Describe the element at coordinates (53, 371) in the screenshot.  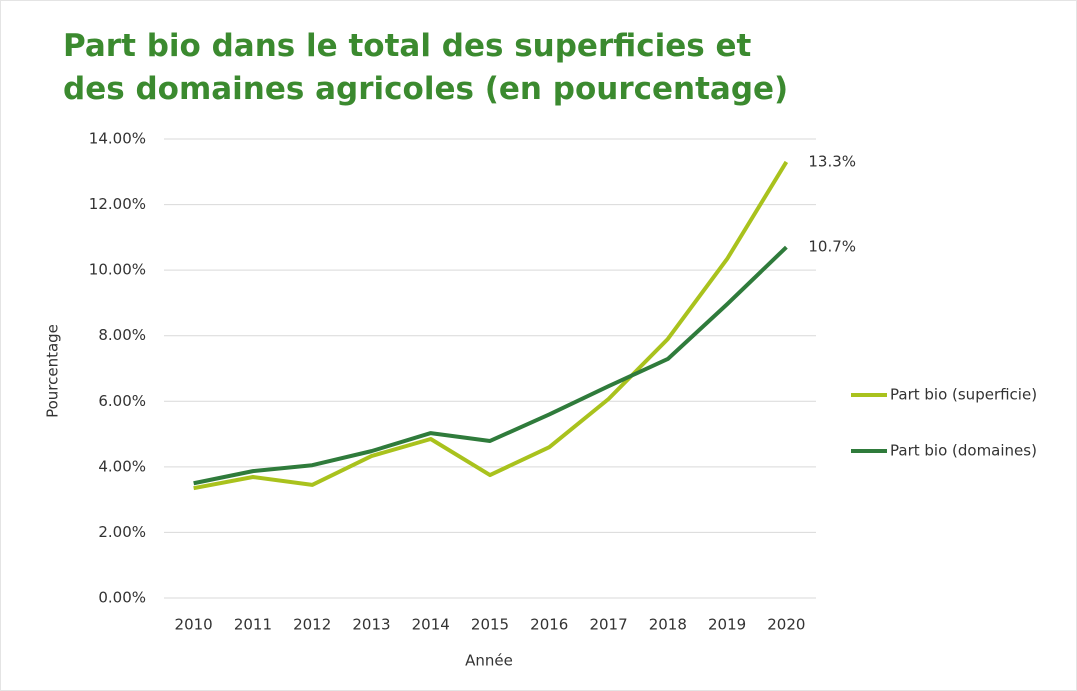
I see `y-axis-label: Pourcentage` at that location.